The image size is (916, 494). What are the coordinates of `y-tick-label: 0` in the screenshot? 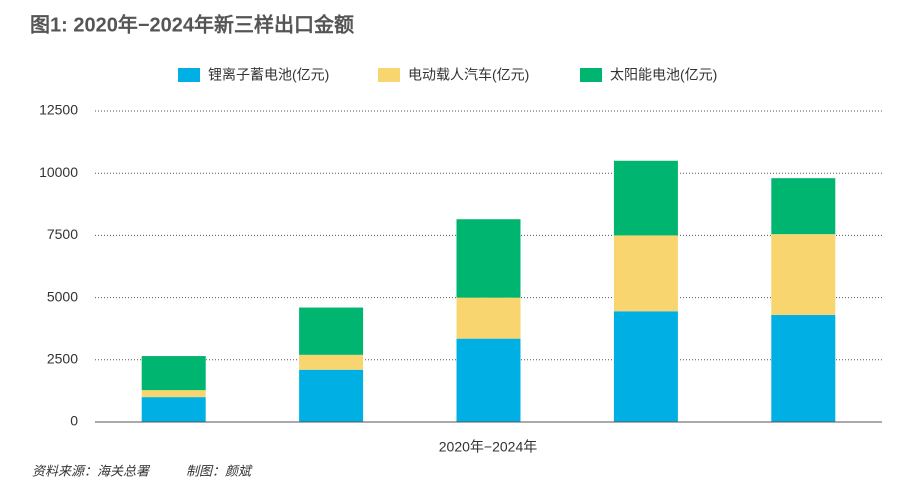 It's located at (74, 421).